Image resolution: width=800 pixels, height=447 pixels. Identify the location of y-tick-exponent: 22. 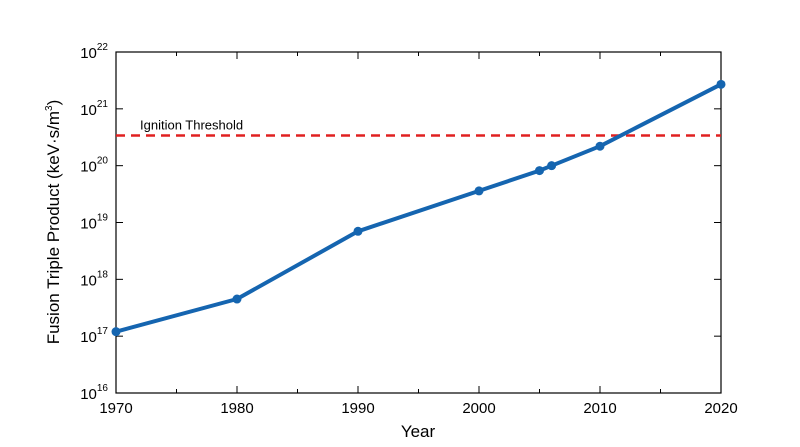
(103, 47).